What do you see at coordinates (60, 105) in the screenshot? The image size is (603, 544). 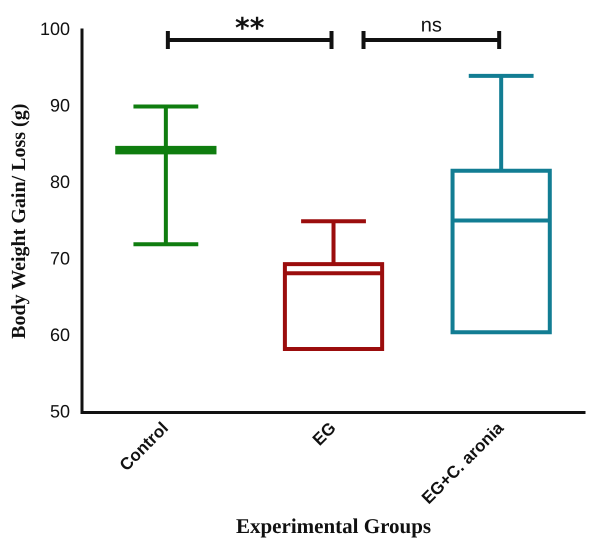 I see `y-tick-label: 90` at bounding box center [60, 105].